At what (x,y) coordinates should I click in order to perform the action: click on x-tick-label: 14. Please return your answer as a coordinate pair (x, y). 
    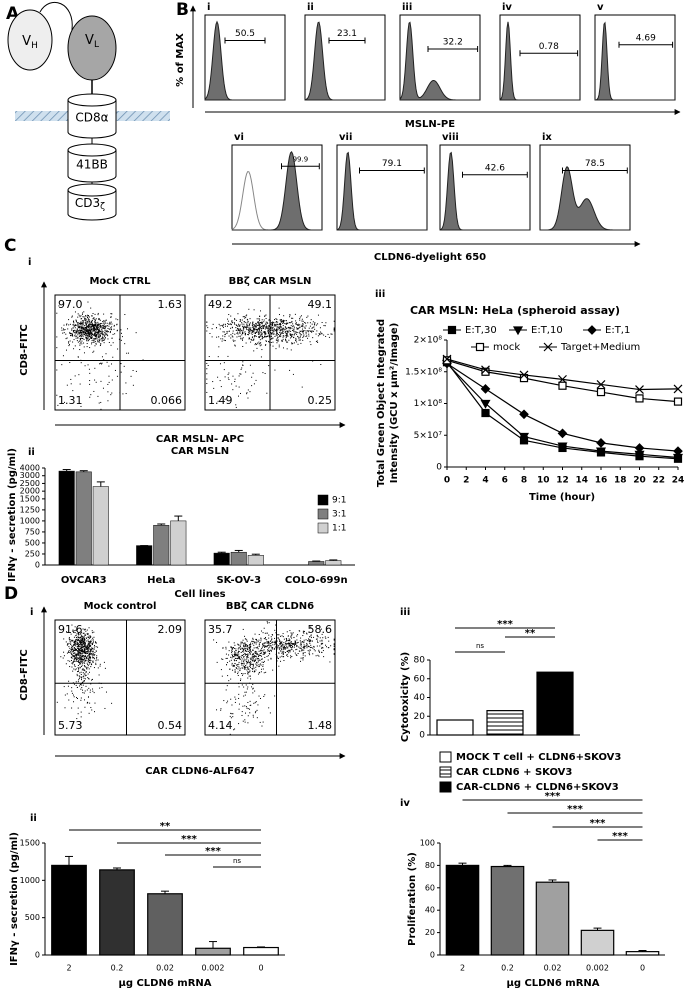
    Looking at the image, I should click on (581, 481).